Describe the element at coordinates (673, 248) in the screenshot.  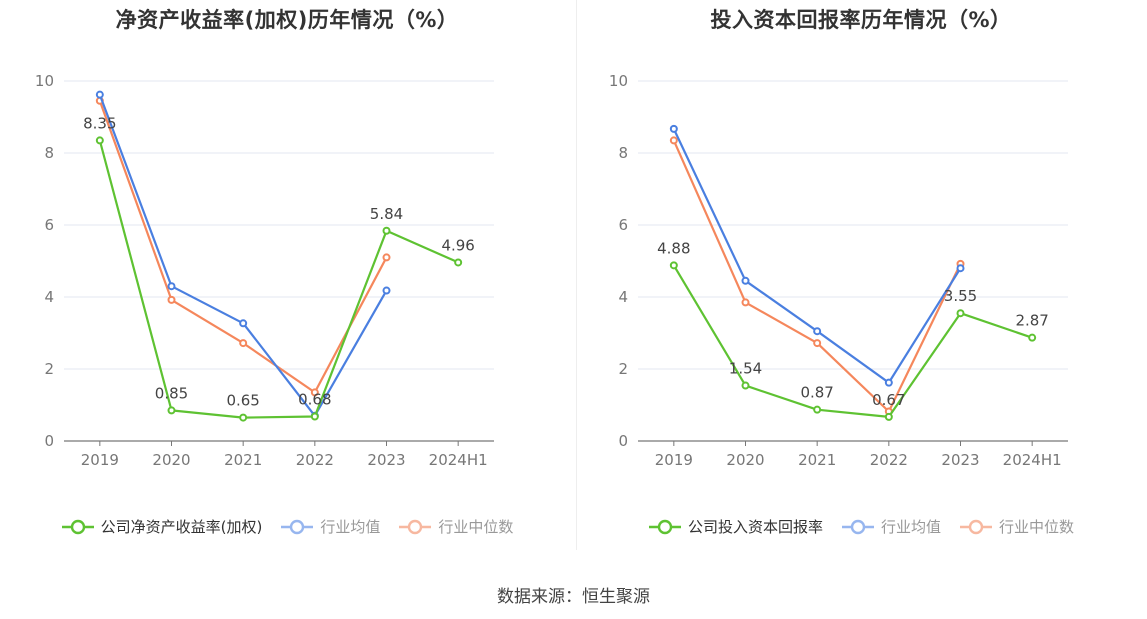
I see `data-label: 4.88` at that location.